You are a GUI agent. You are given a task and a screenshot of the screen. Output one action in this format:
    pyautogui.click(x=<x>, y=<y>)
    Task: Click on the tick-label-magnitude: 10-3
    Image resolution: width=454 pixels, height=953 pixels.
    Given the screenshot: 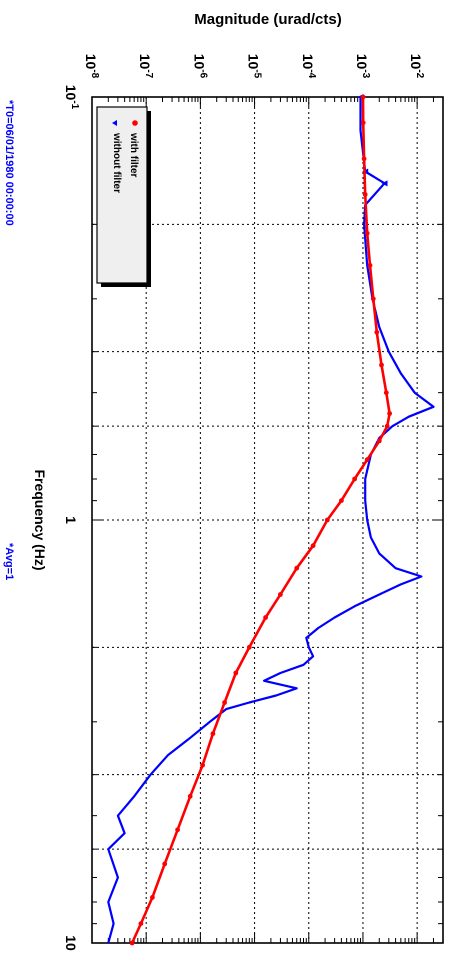 What is the action you would take?
    pyautogui.click(x=362, y=66)
    